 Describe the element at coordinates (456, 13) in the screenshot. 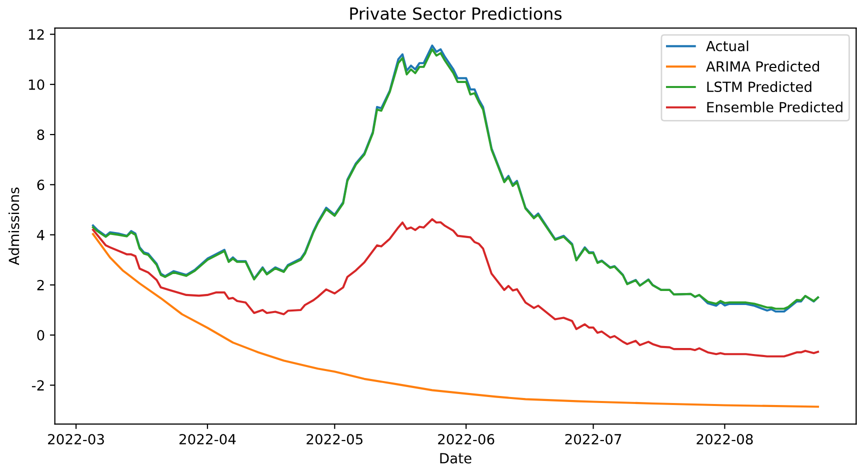

I see `chart-title: Private Sector Predictions` at that location.